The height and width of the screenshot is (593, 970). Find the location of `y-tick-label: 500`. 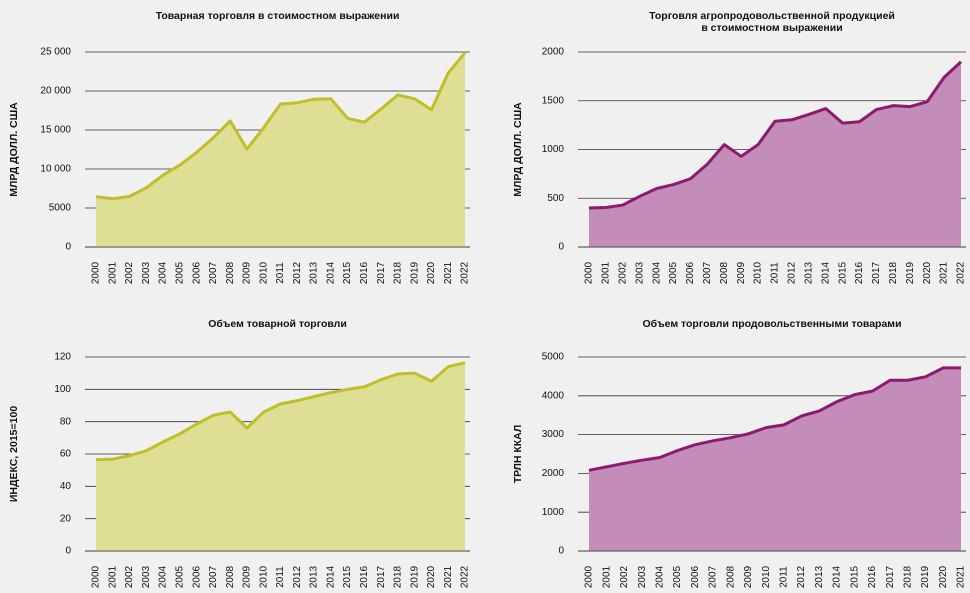

y-tick-label: 500 is located at coordinates (555, 198).